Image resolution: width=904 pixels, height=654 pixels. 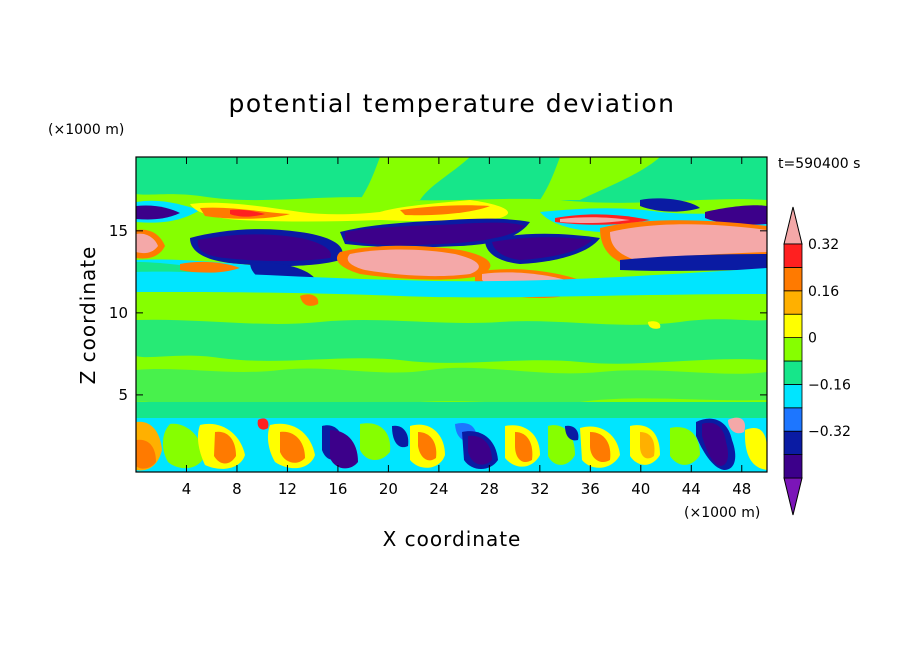 What do you see at coordinates (86, 130) in the screenshot?
I see `y-unit-label: (×1000 m)` at bounding box center [86, 130].